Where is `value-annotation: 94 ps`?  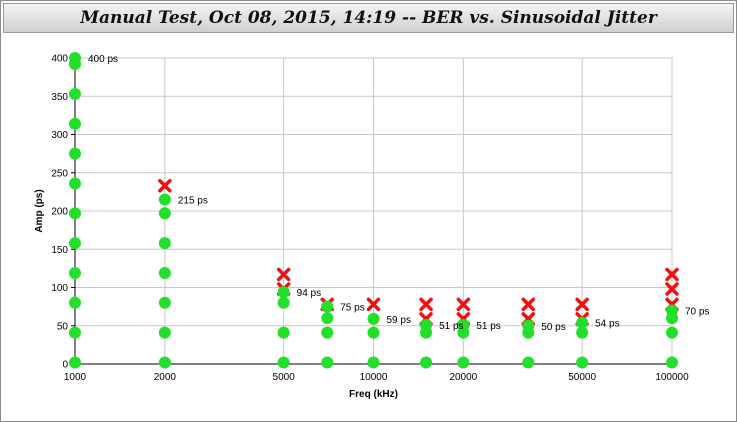
value-annotation: 94 ps is located at coordinates (309, 293).